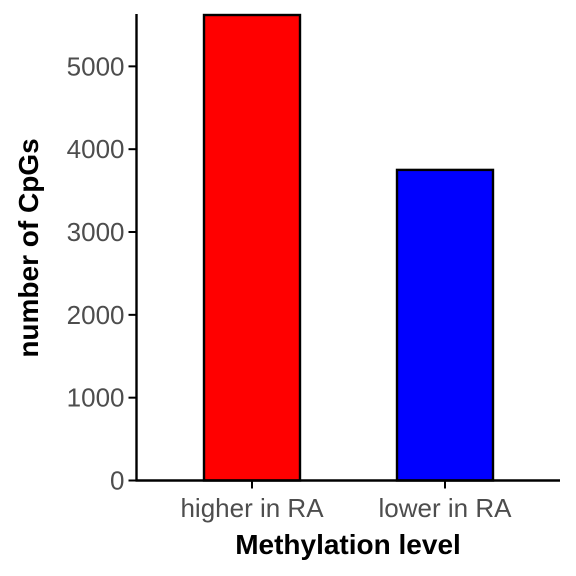 The width and height of the screenshot is (576, 576). Describe the element at coordinates (96, 66) in the screenshot. I see `y-tick-label: 5000` at that location.